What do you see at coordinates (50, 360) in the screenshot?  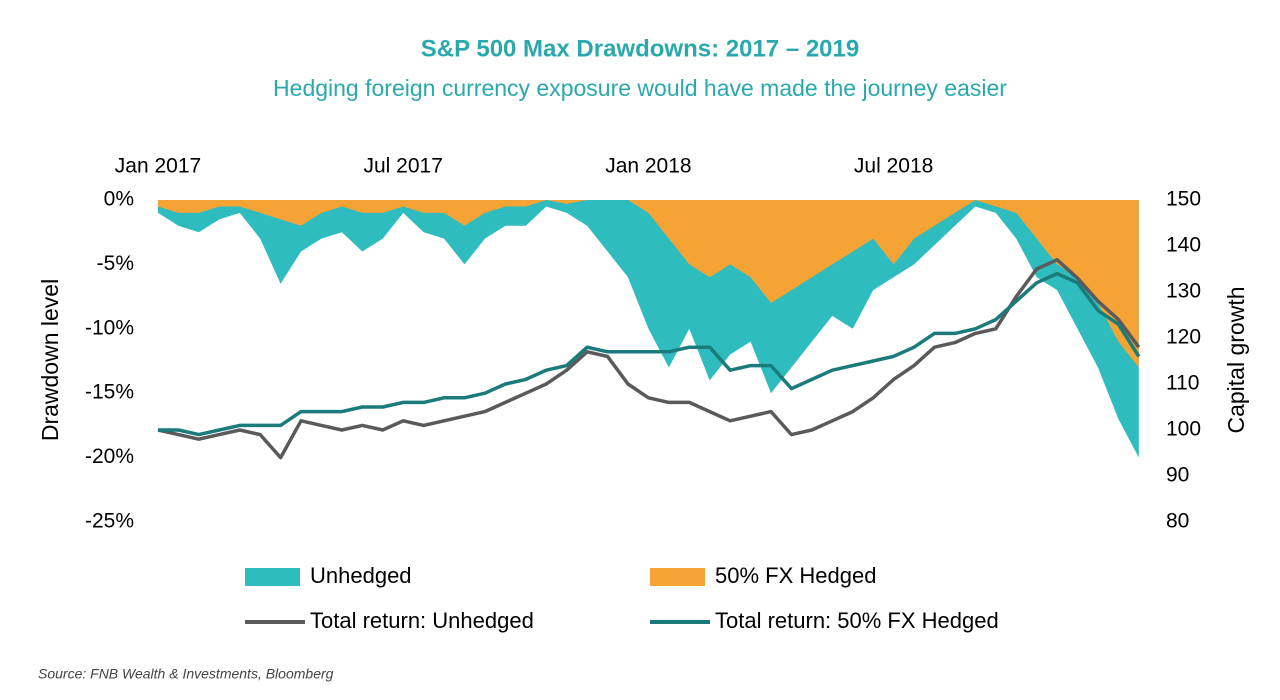 I see `y-axis-title: Drawdown level` at bounding box center [50, 360].